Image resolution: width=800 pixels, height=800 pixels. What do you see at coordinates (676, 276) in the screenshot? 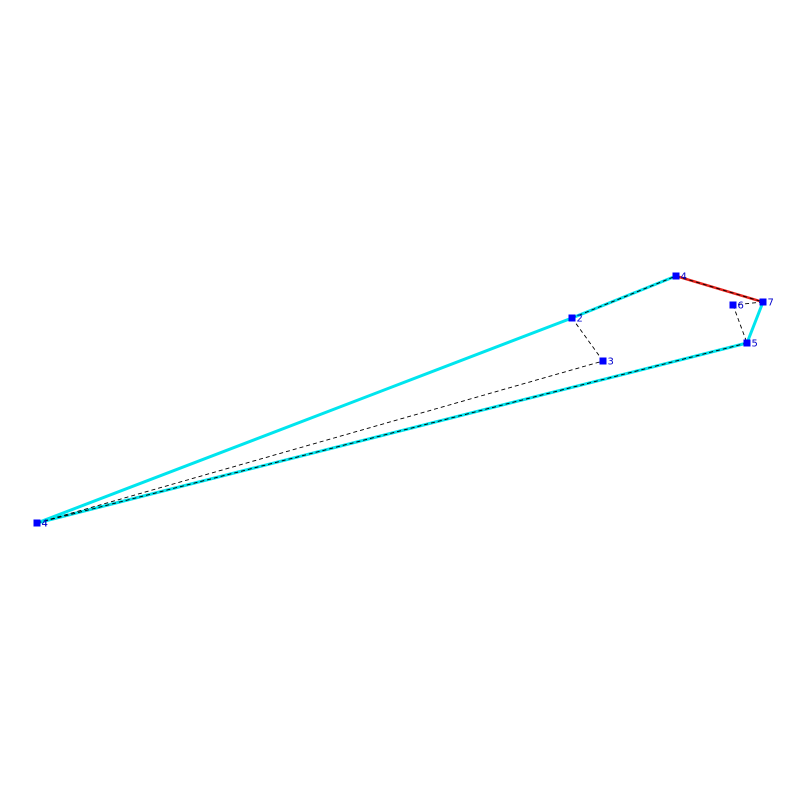
I see `point-marker-p4b` at bounding box center [676, 276].